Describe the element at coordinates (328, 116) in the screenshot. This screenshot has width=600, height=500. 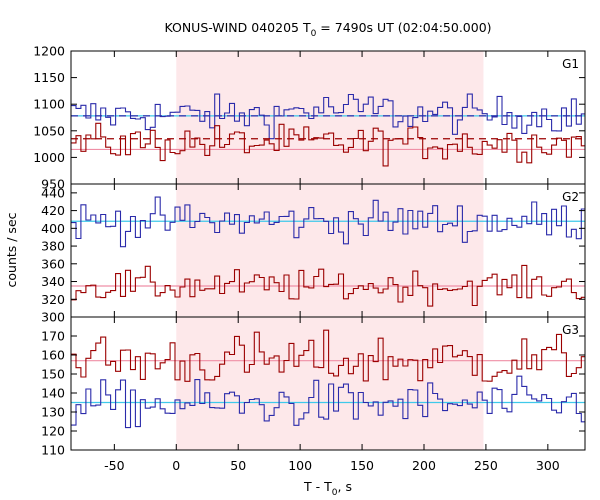
I see `series-g1-blue` at that location.